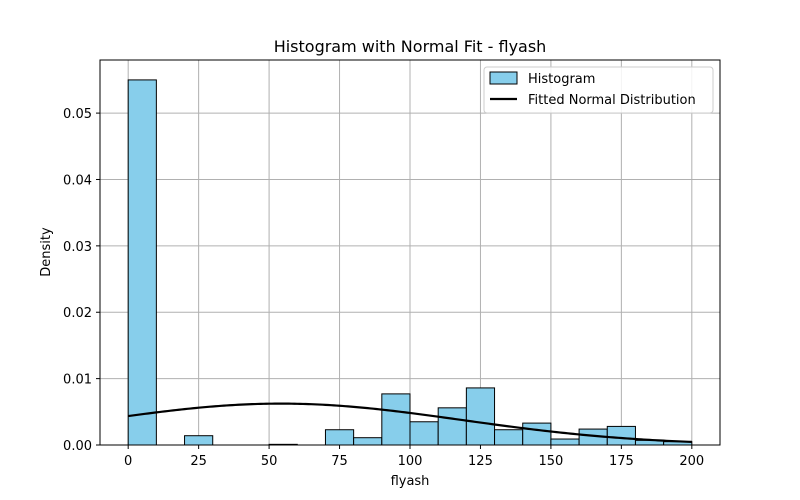  I want to click on x-tick-label: 150, so click(550, 461).